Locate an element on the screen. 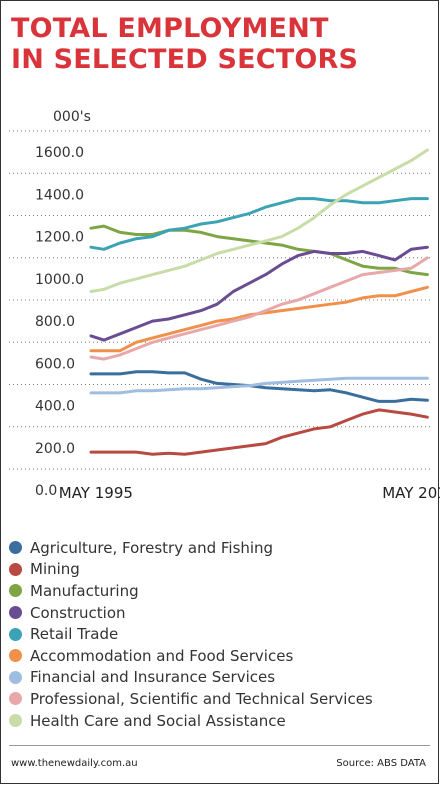 The height and width of the screenshot is (786, 441). legend-label-9: Health Care and Social Assistance is located at coordinates (158, 720).